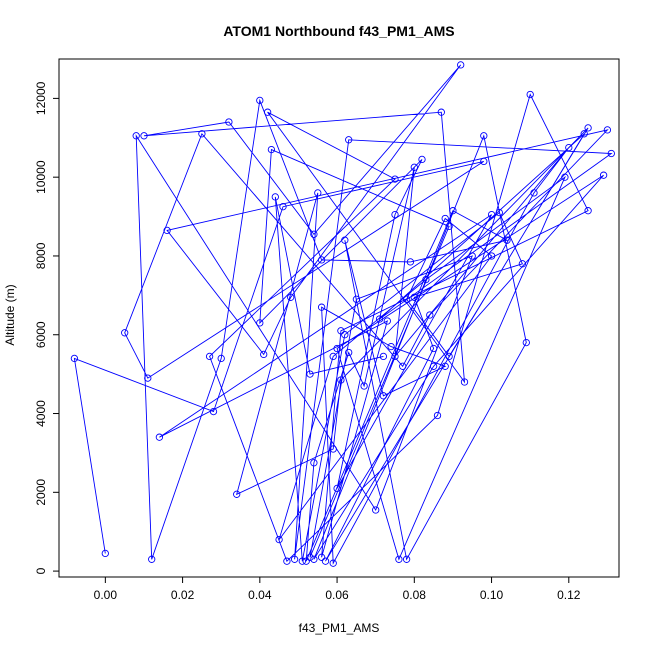 This screenshot has width=650, height=650. Describe the element at coordinates (339, 628) in the screenshot. I see `x-axis-label: f43_PM1_AMS` at that location.